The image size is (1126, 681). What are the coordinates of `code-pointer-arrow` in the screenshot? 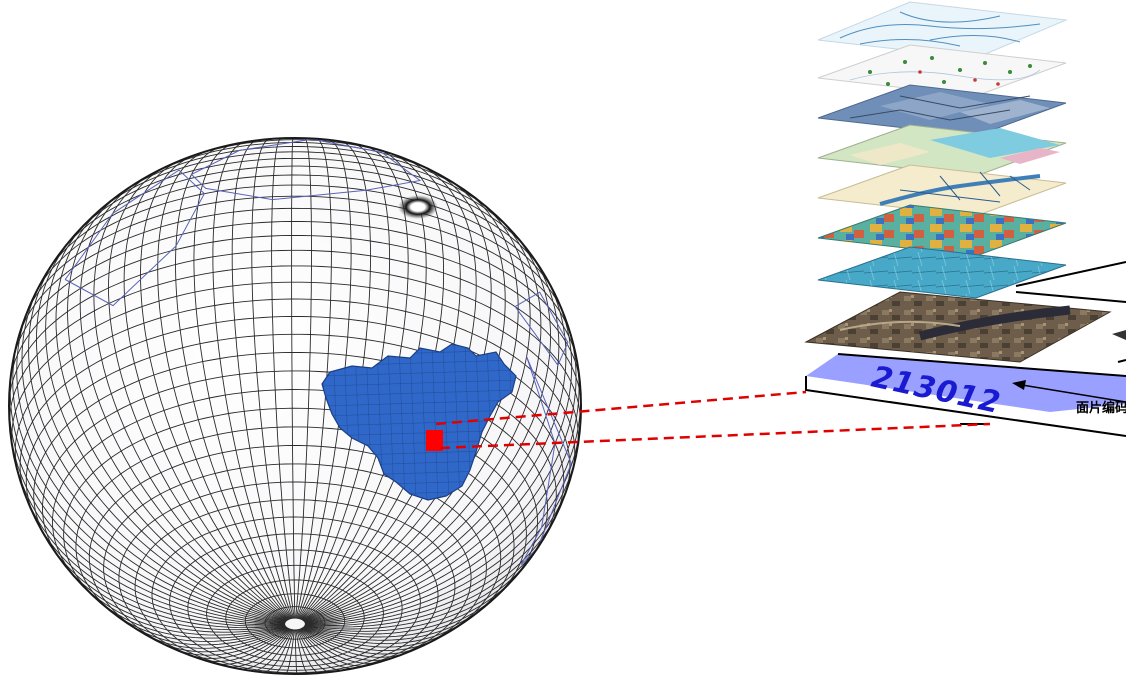 It's located at (1069, 391).